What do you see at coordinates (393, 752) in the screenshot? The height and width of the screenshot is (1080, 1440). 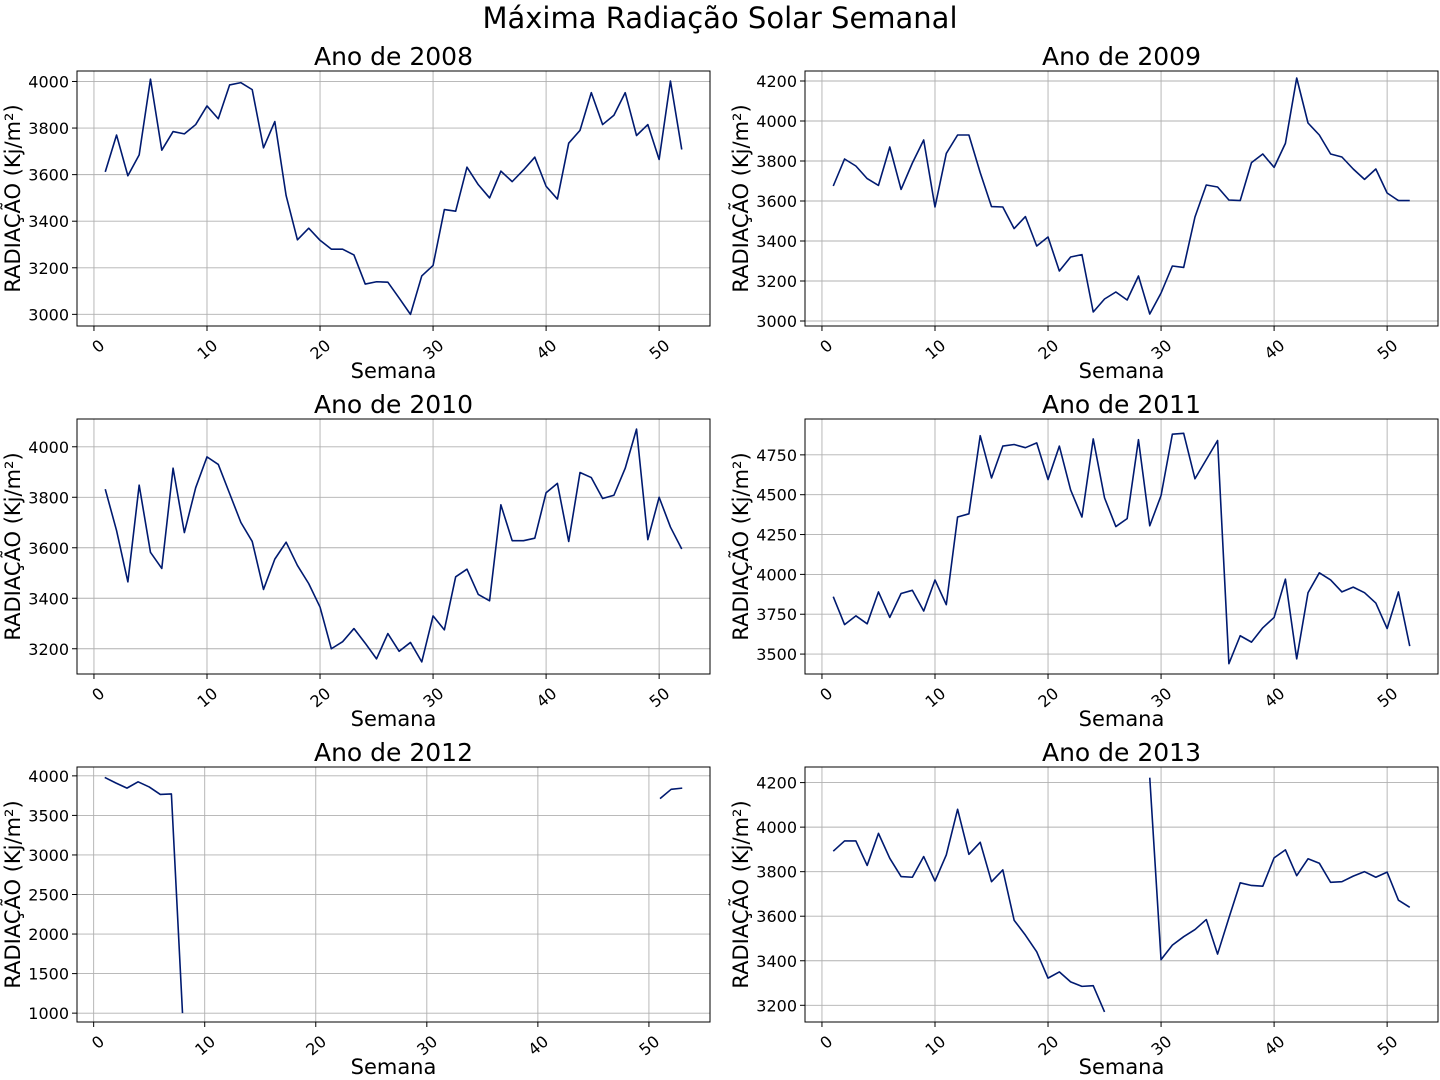 I see `subplot-title: Ano de 2012` at bounding box center [393, 752].